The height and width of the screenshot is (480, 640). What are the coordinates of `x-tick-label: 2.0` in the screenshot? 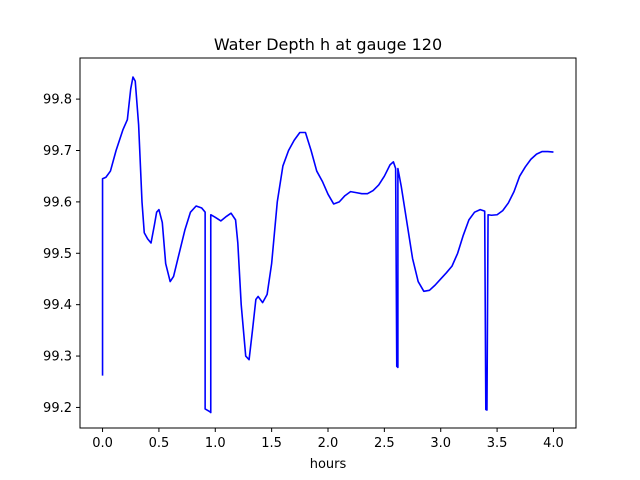 It's located at (328, 443).